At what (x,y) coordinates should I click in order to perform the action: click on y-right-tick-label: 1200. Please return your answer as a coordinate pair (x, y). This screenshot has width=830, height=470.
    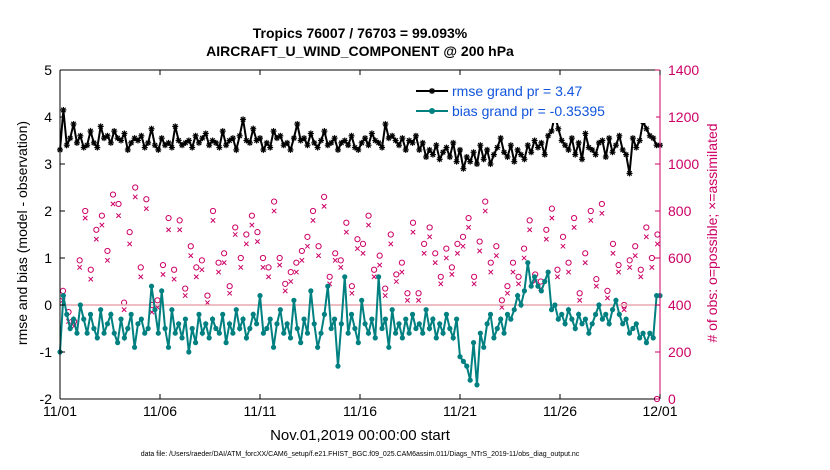
    Looking at the image, I should click on (683, 117).